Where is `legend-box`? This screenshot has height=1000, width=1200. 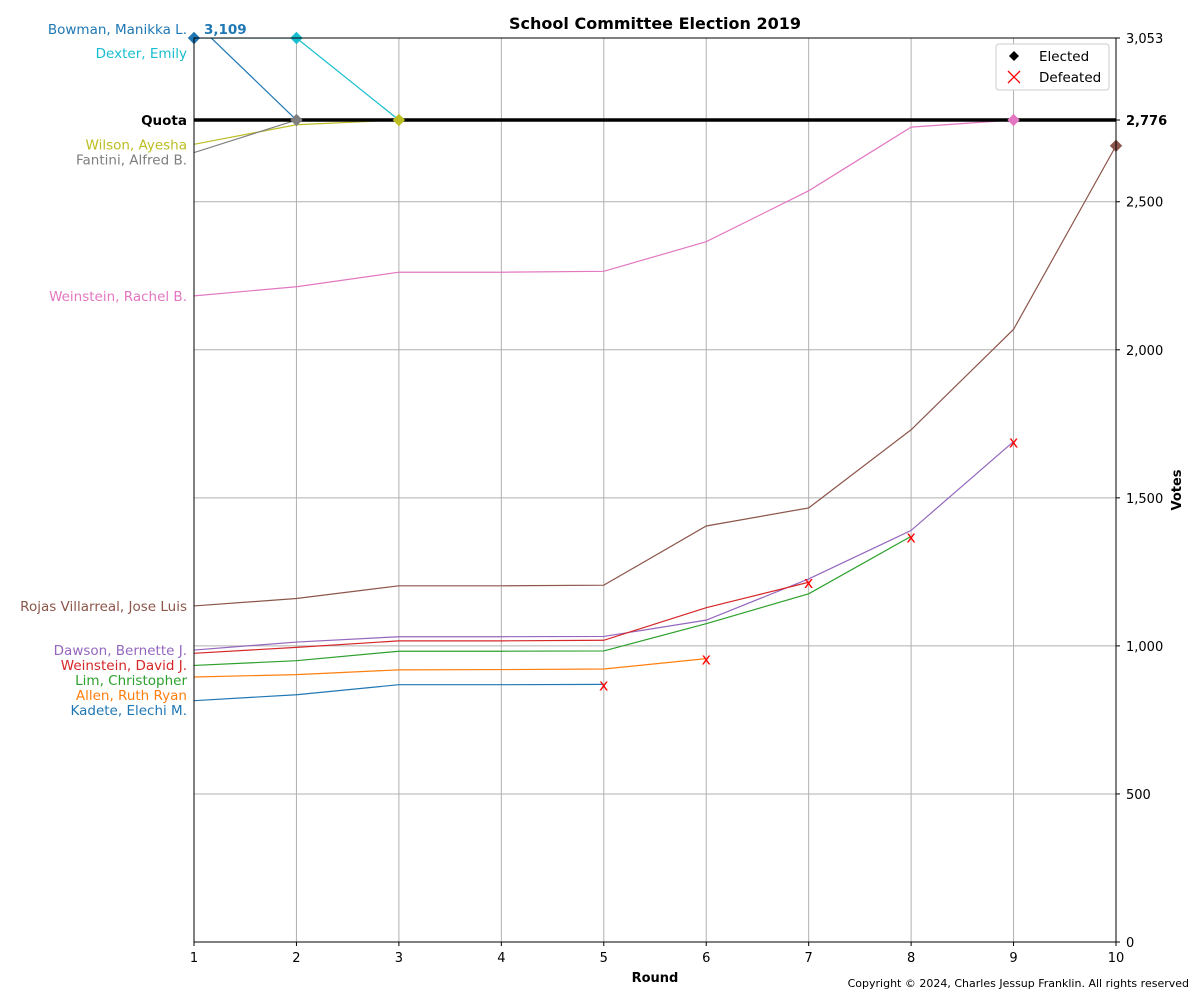 legend-box is located at coordinates (1052, 67).